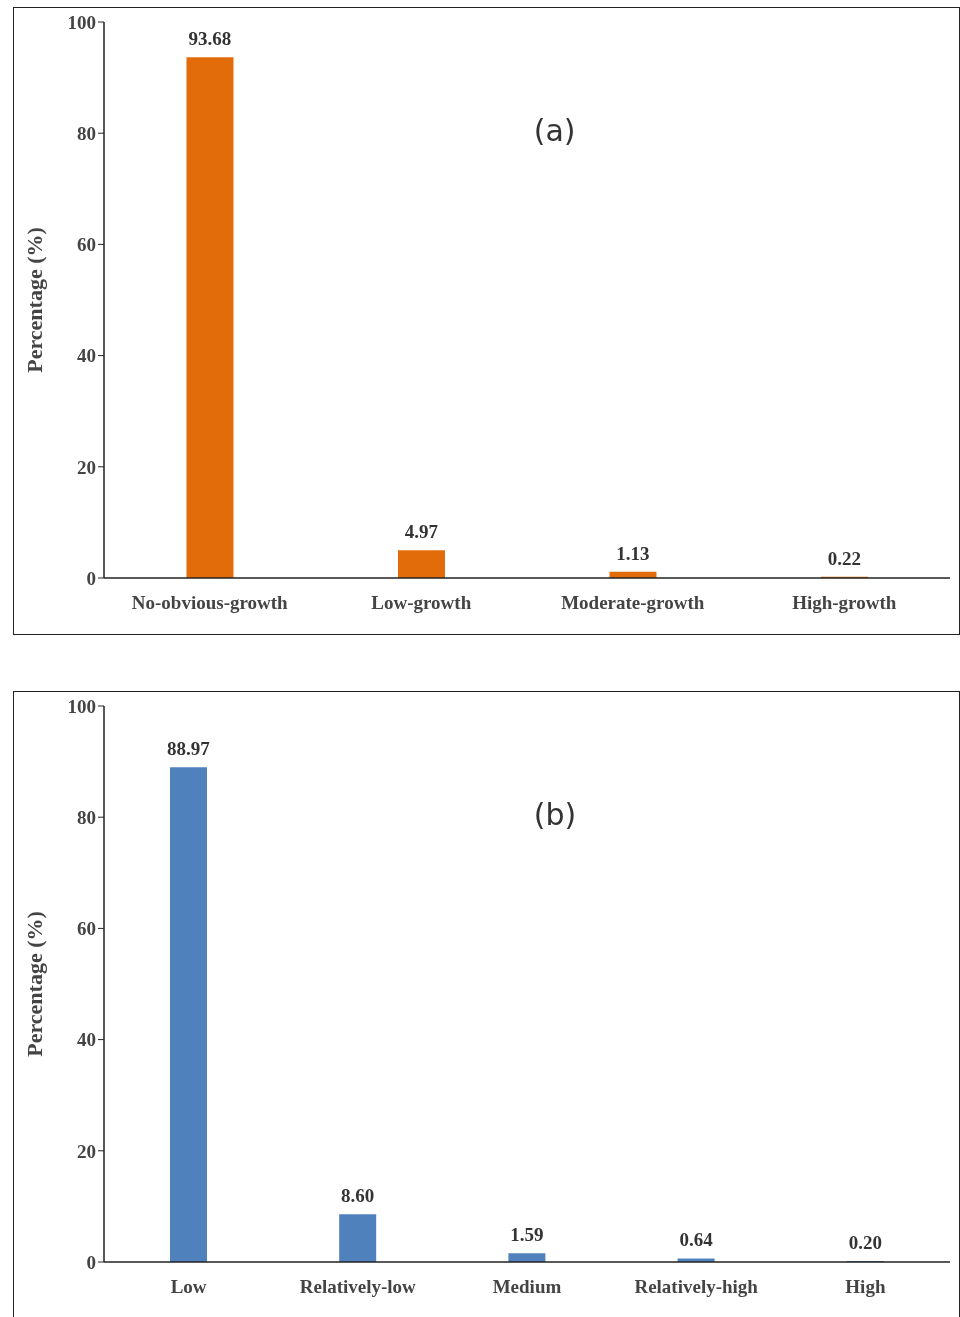 The width and height of the screenshot is (960, 1317). I want to click on x-tick-label: Relatively-high, so click(696, 1287).